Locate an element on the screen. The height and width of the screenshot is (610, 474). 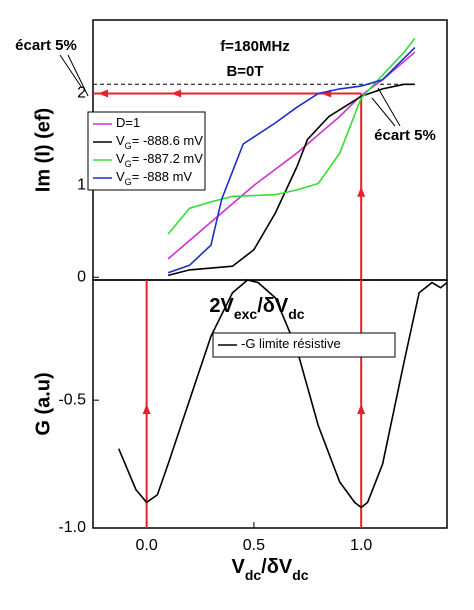
legend-label-part: -G limite résistive is located at coordinates (291, 343).